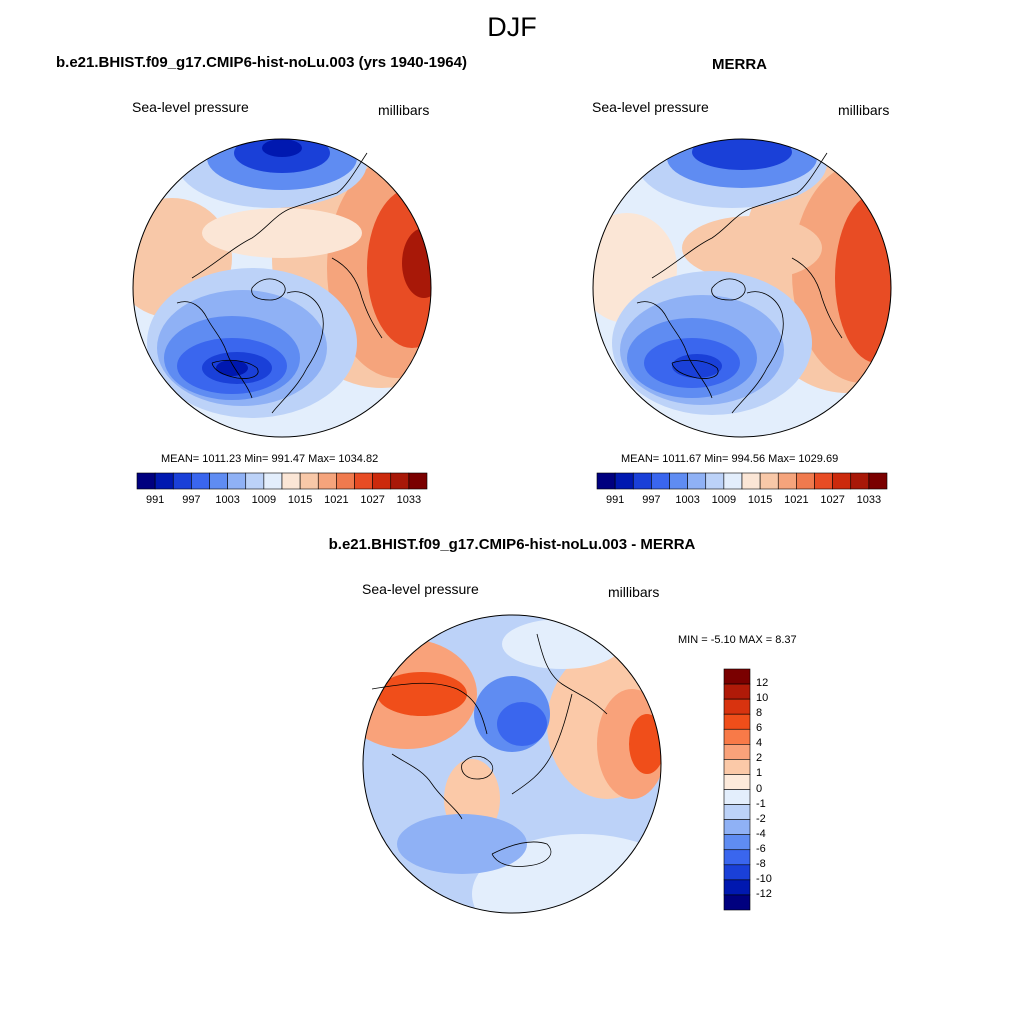 This screenshot has width=1024, height=1024. What do you see at coordinates (650, 107) in the screenshot?
I see `panel2-variable-label: Sea-level pressure` at bounding box center [650, 107].